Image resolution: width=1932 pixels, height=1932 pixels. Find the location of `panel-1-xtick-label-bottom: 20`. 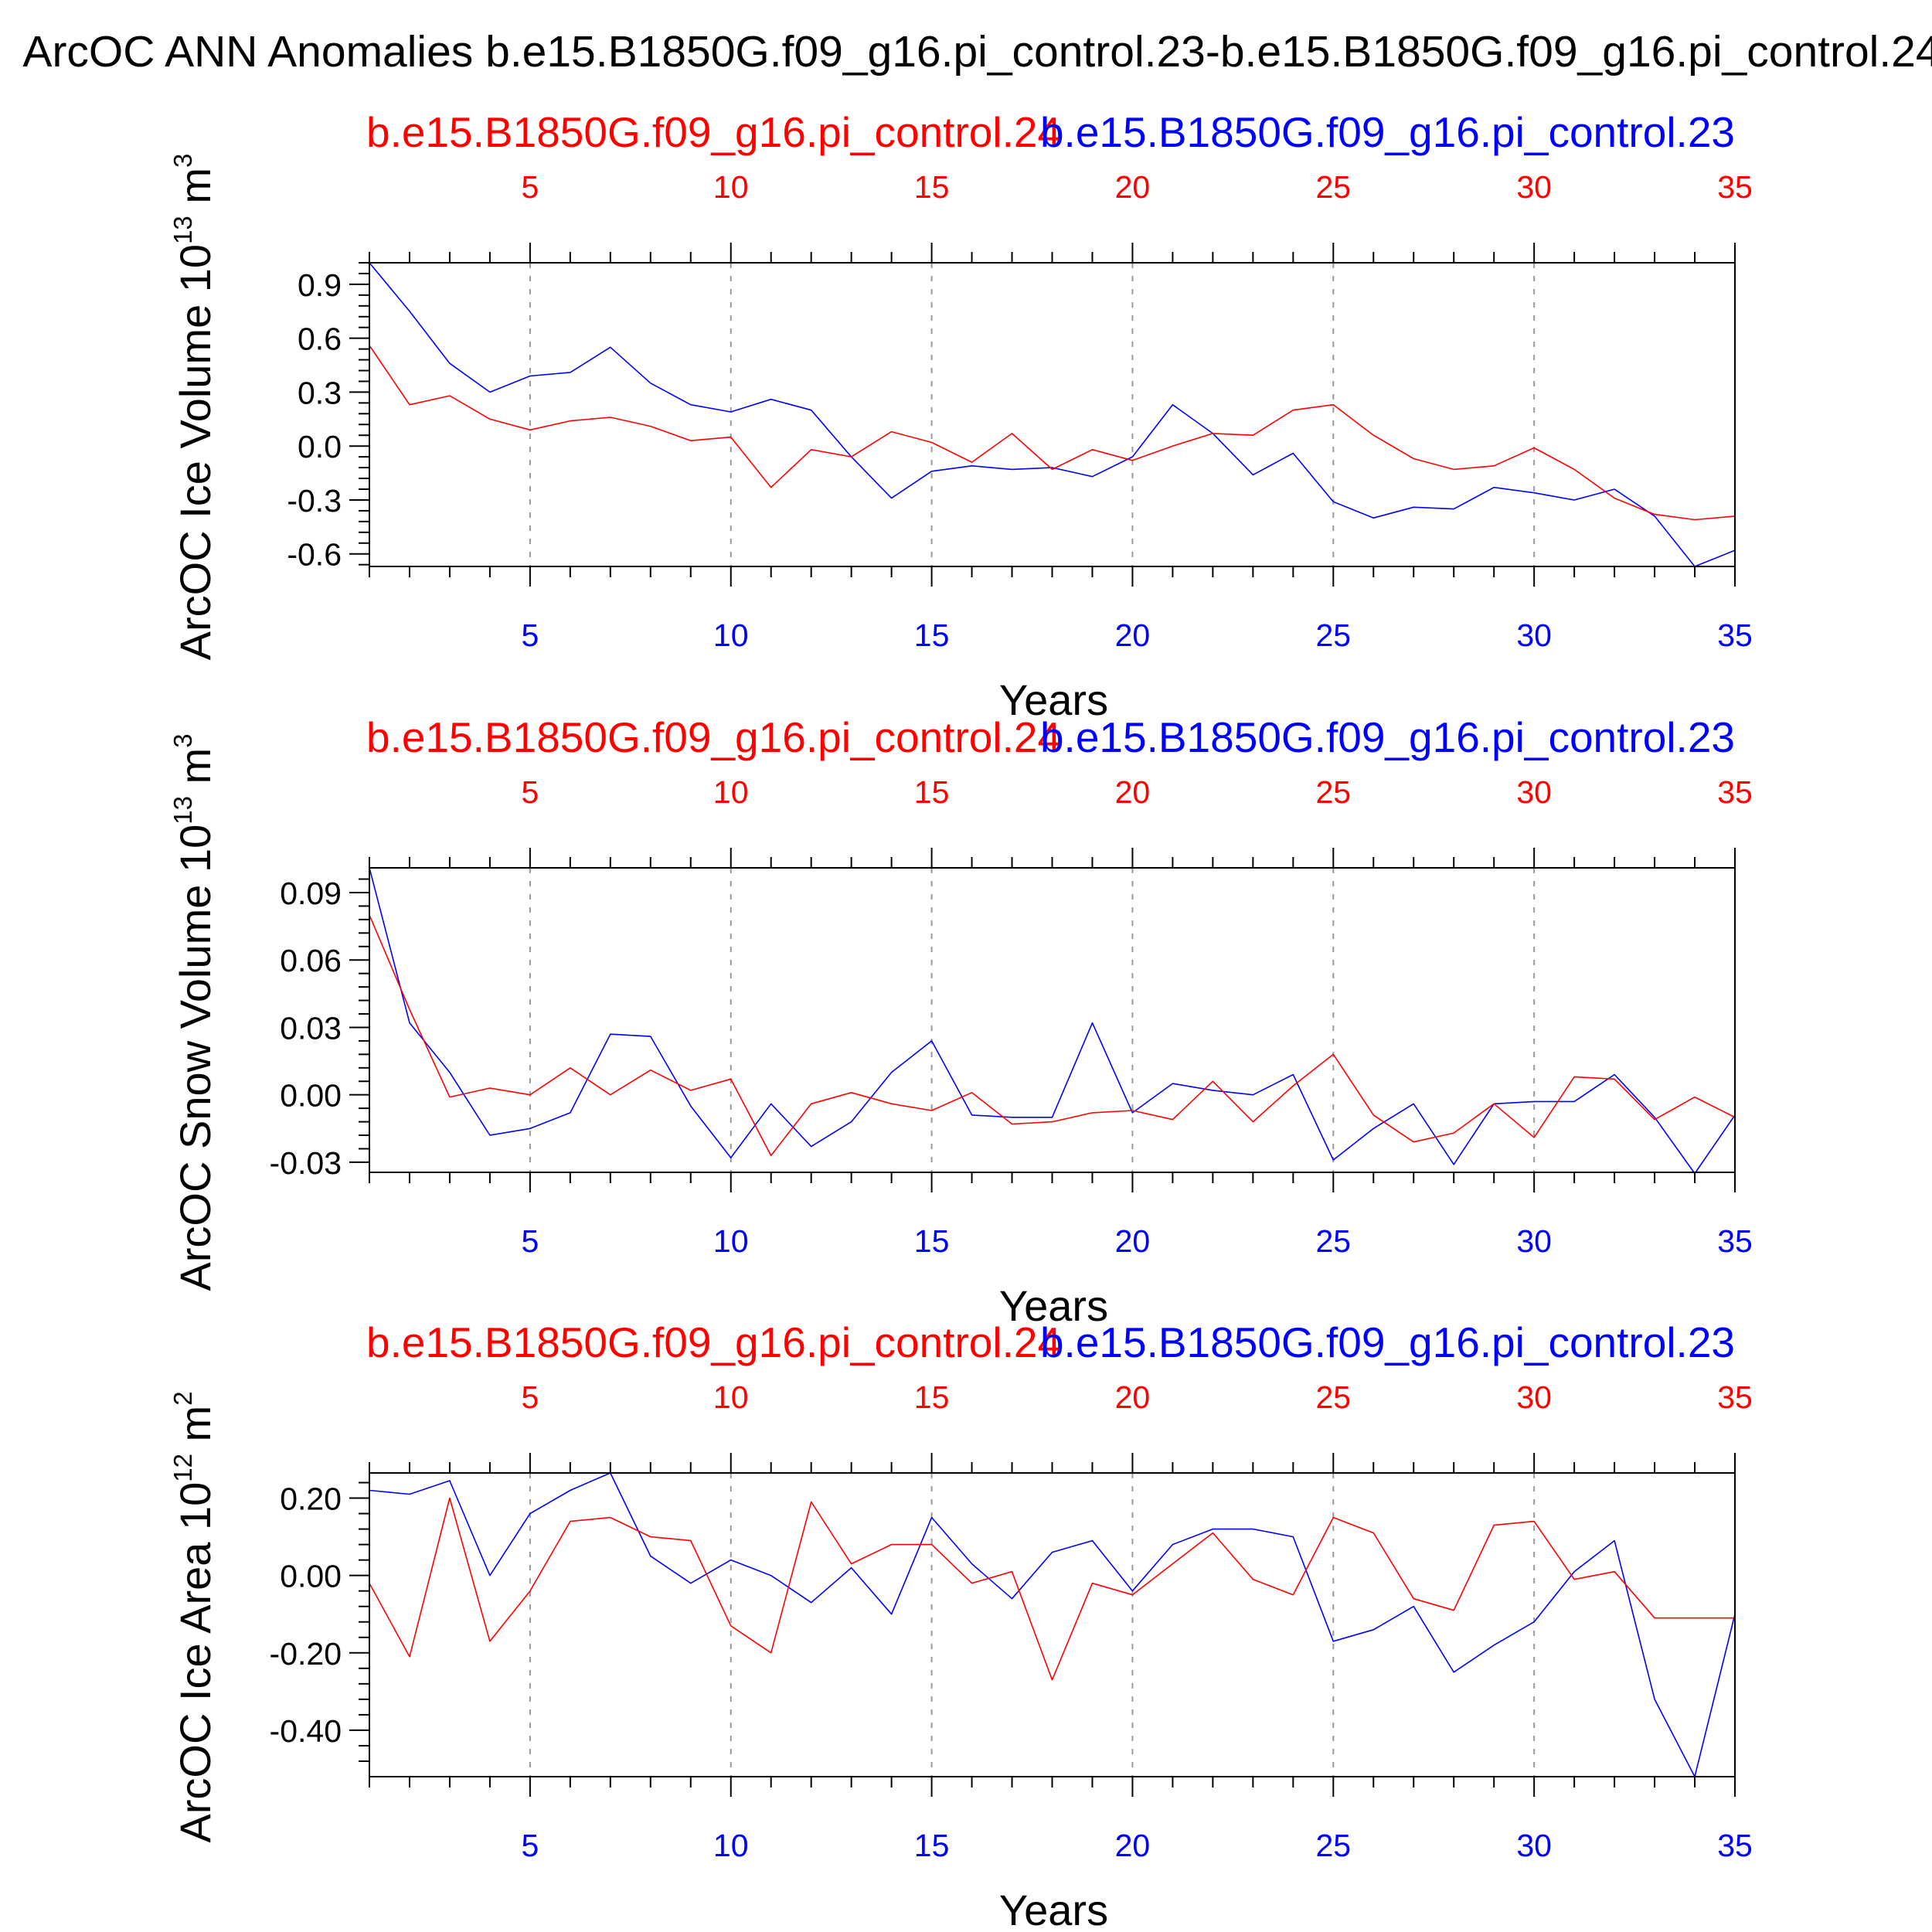

panel-1-xtick-label-bottom: 20 is located at coordinates (1133, 635).